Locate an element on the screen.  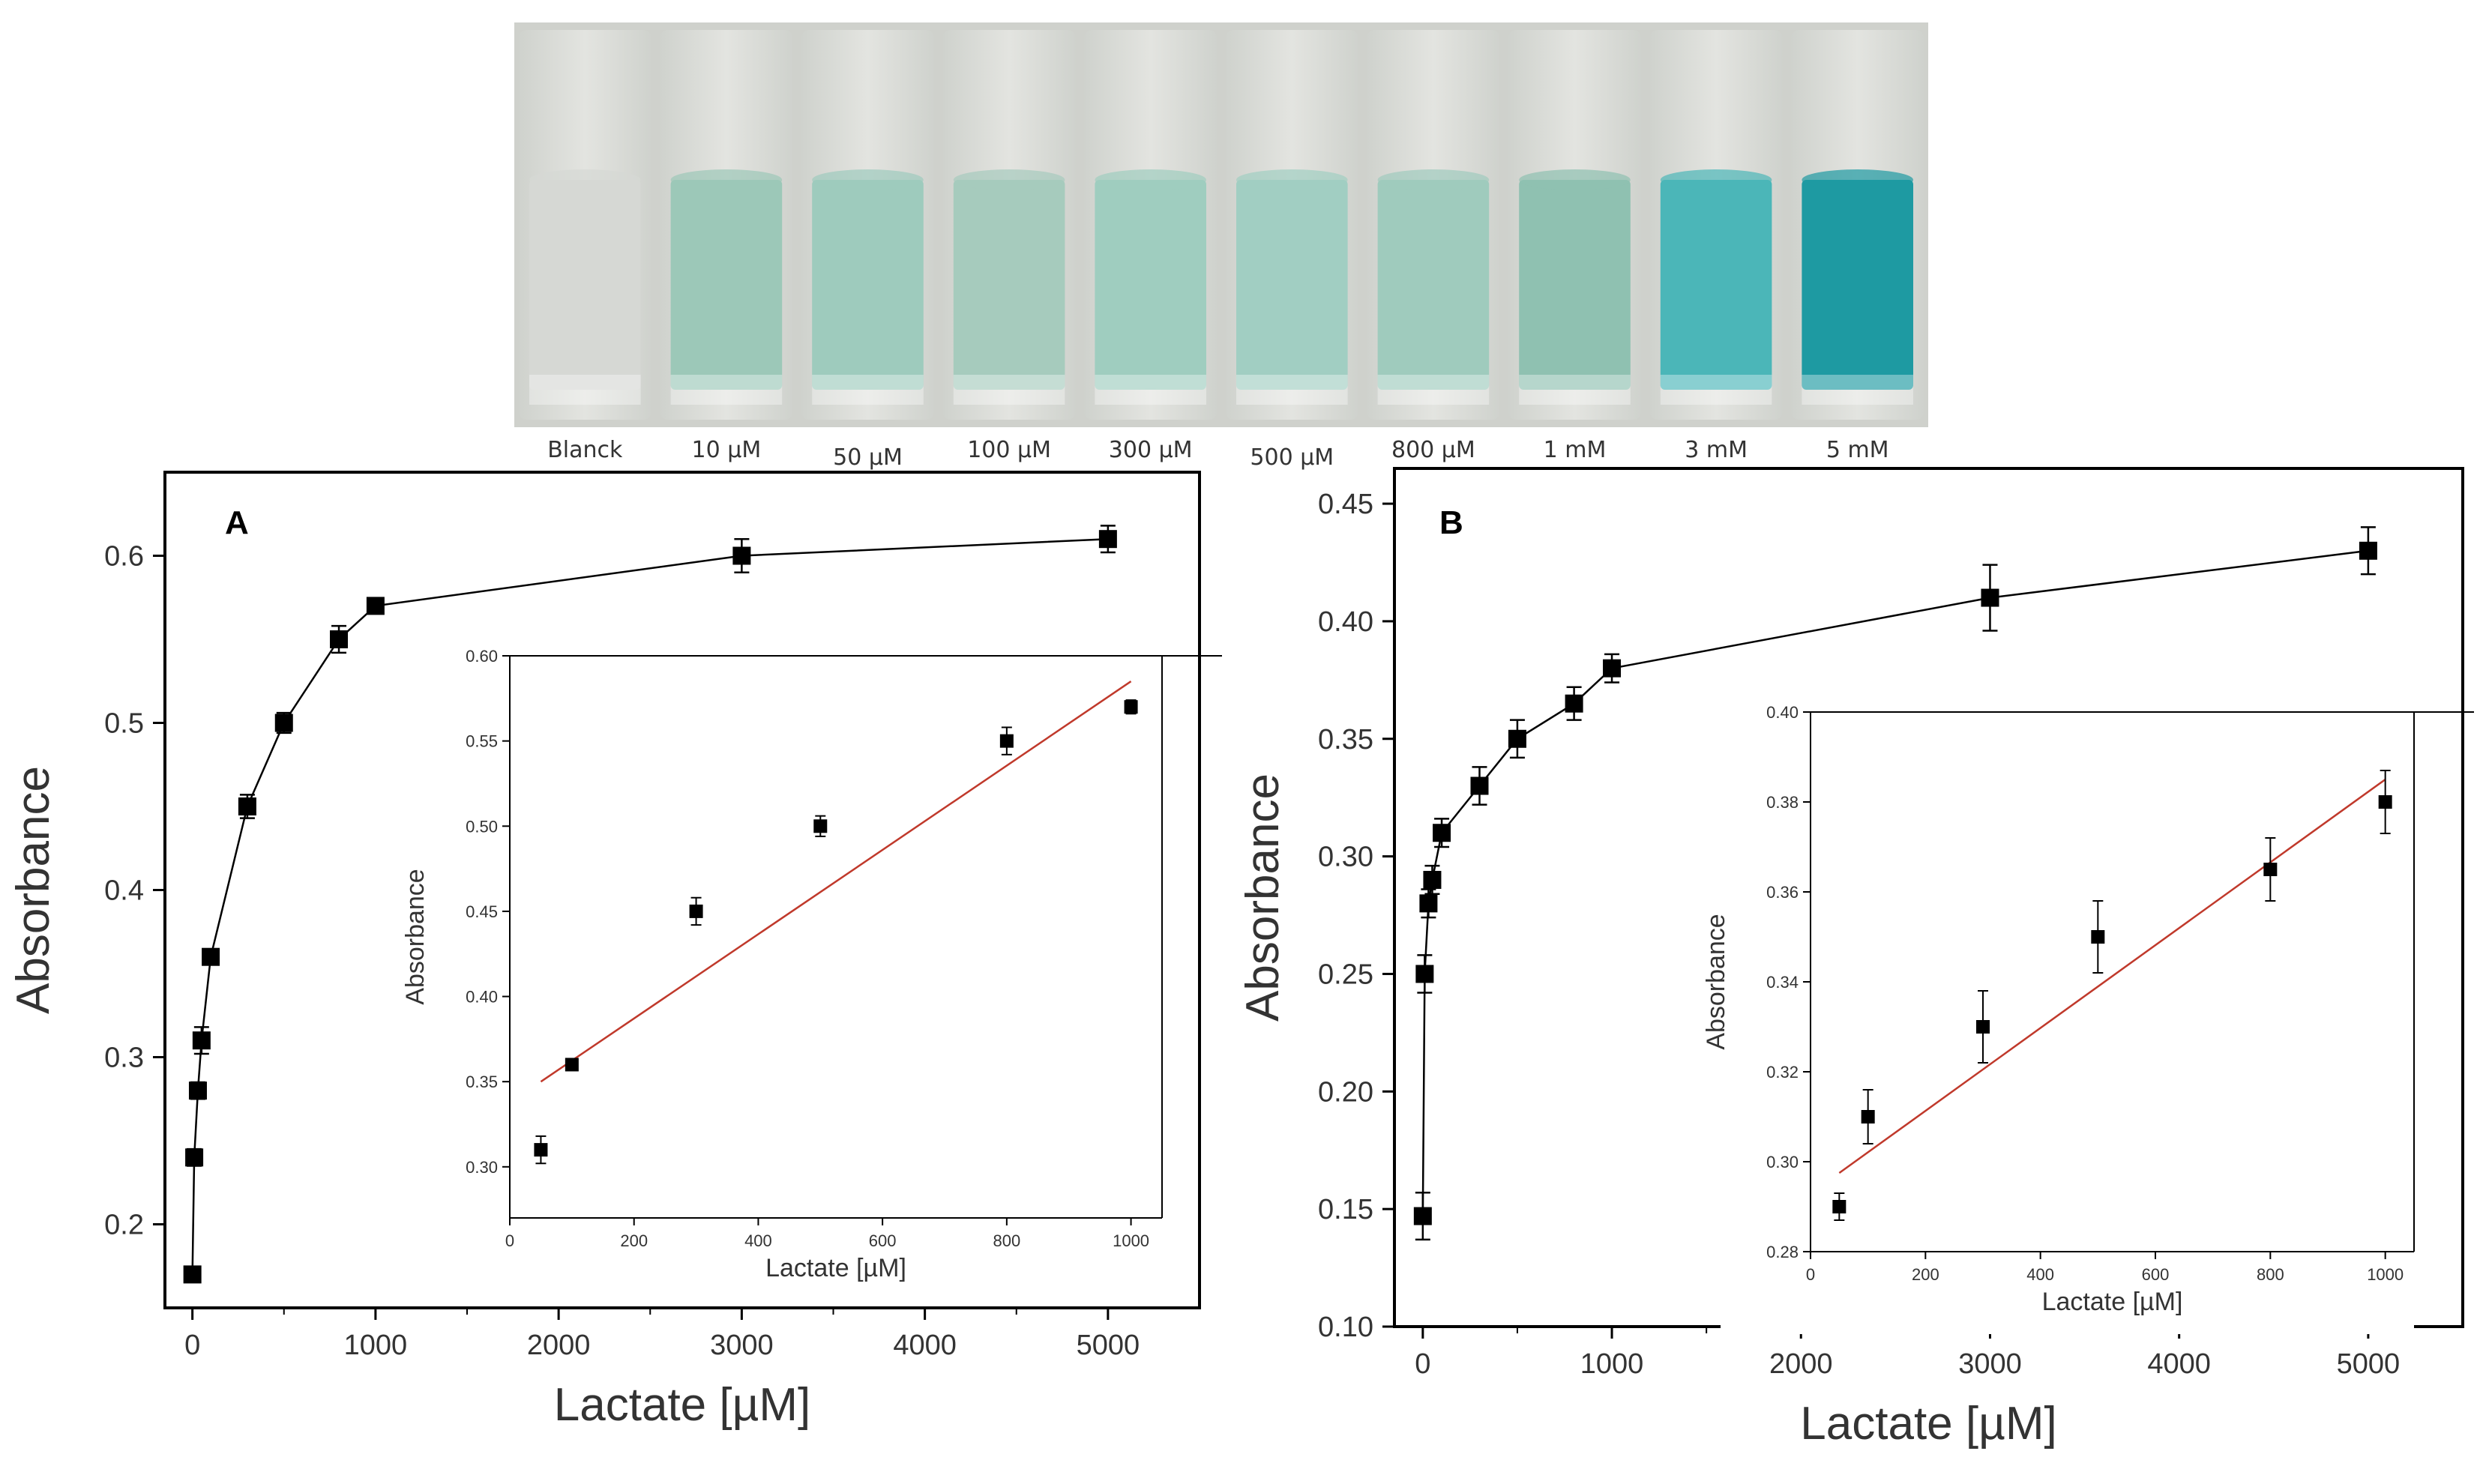
cuvette-label: 300 µM is located at coordinates (1151, 450).